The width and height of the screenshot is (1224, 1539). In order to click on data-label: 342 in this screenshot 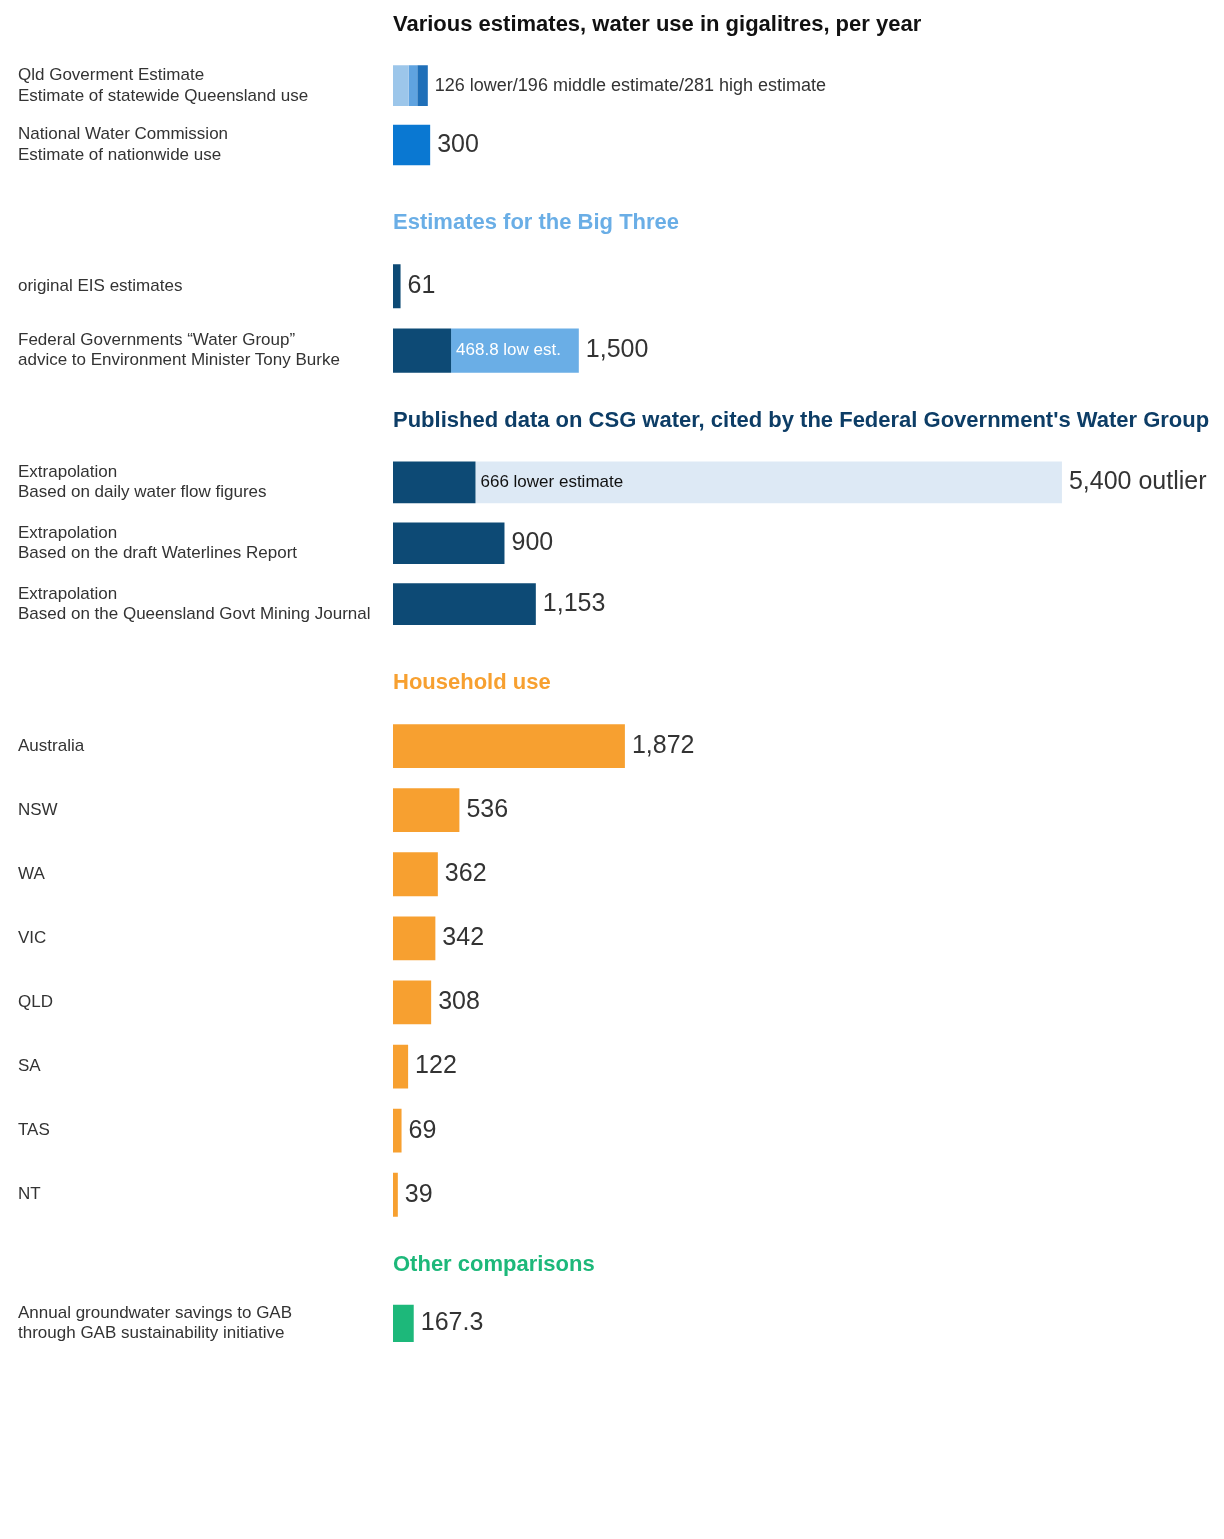, I will do `click(463, 936)`.